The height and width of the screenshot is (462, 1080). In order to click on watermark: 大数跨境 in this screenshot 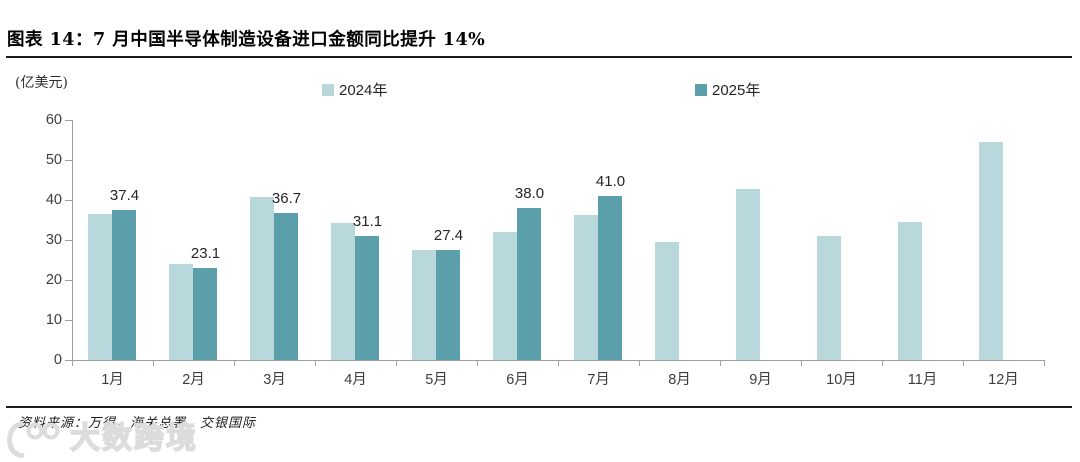, I will do `click(102, 439)`.